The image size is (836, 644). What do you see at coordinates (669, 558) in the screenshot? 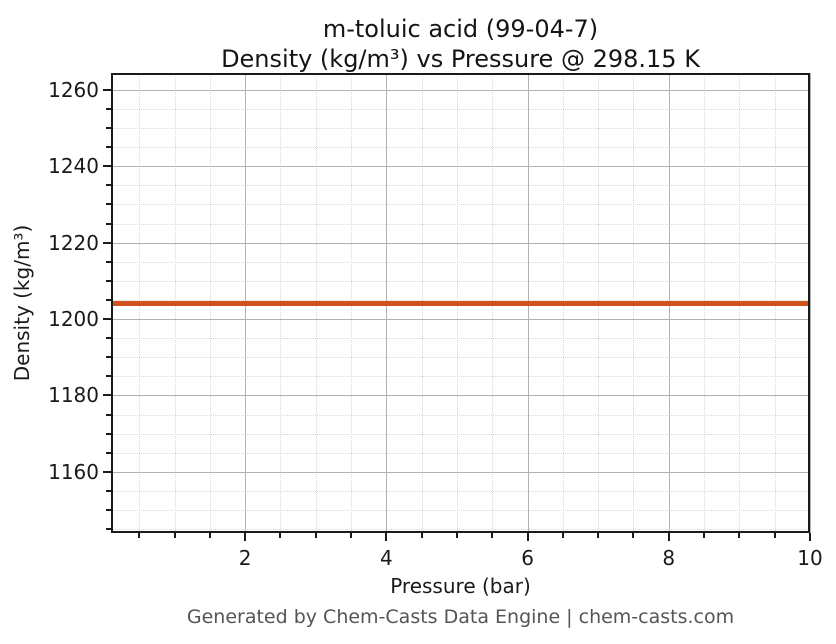
I see `x-tick-label: 8` at bounding box center [669, 558].